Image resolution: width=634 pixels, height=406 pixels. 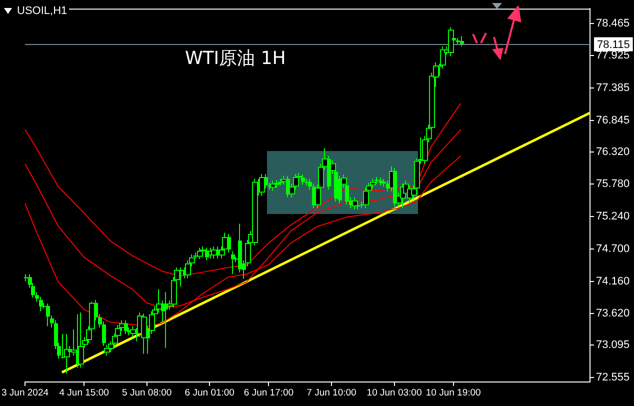 I want to click on x-tick-label: 10 Jun 03:00, so click(x=394, y=392).